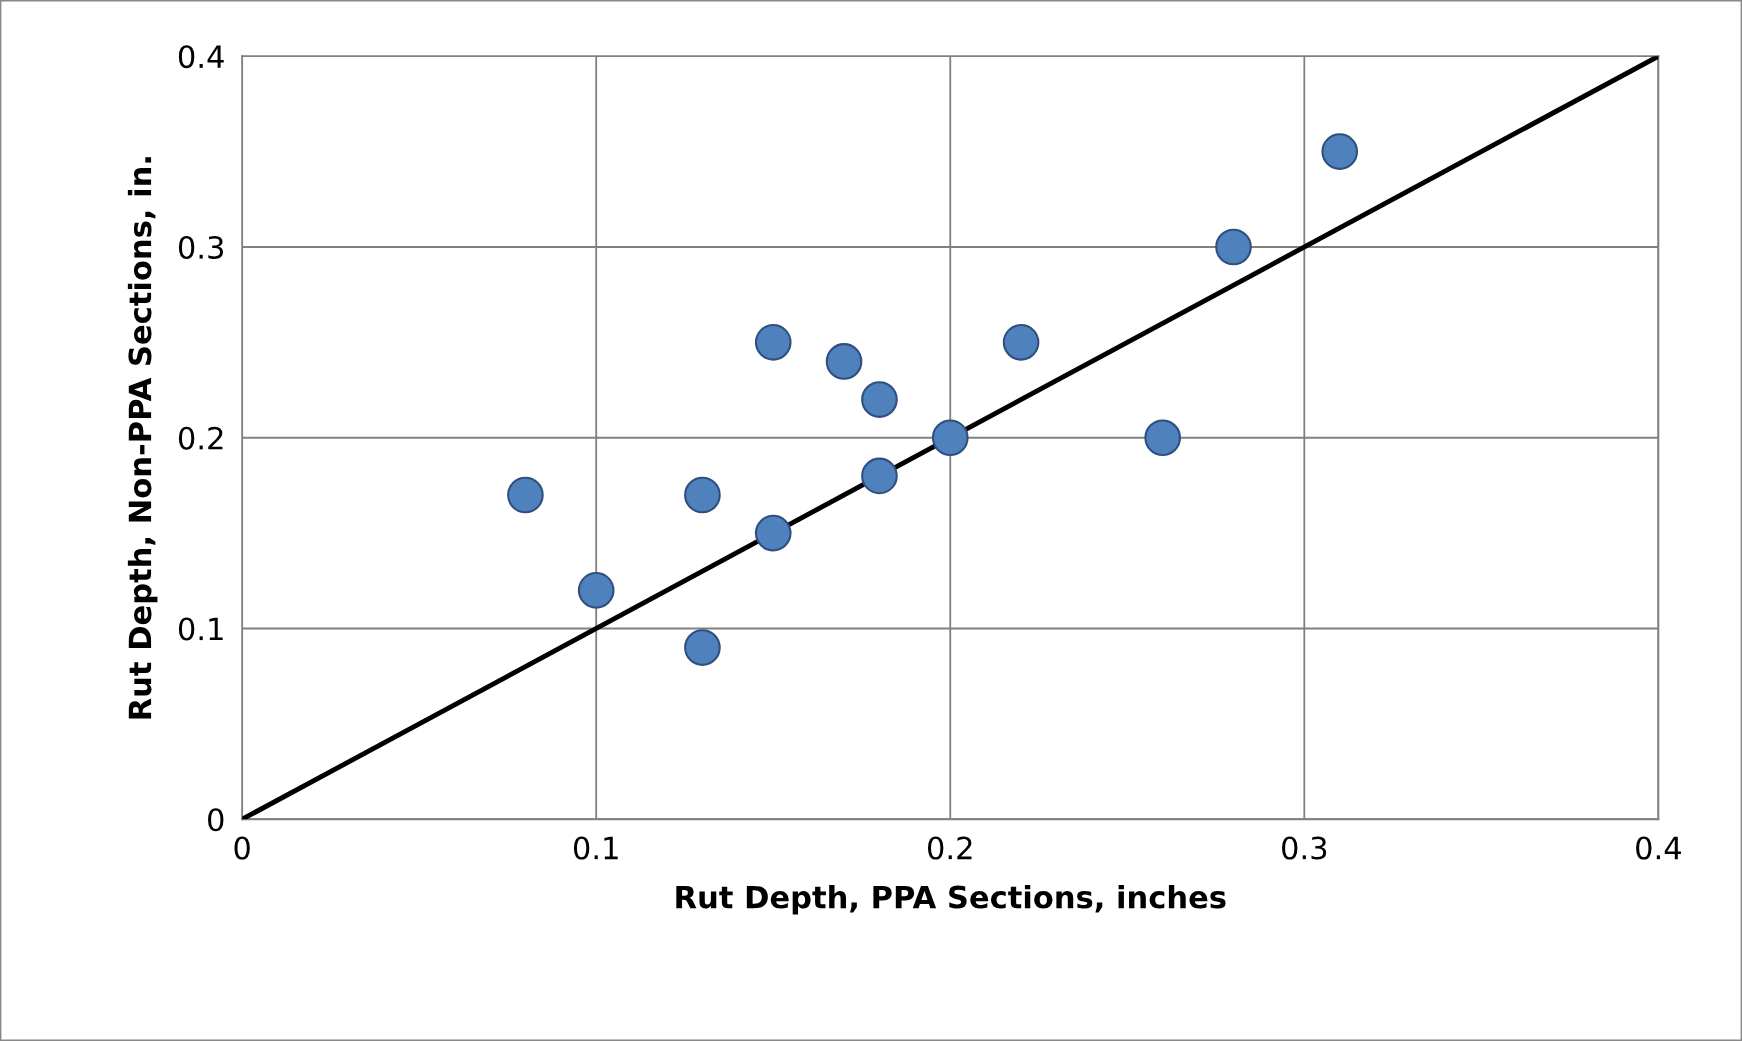  What do you see at coordinates (1304, 848) in the screenshot?
I see `x-tick-label: 0.3` at bounding box center [1304, 848].